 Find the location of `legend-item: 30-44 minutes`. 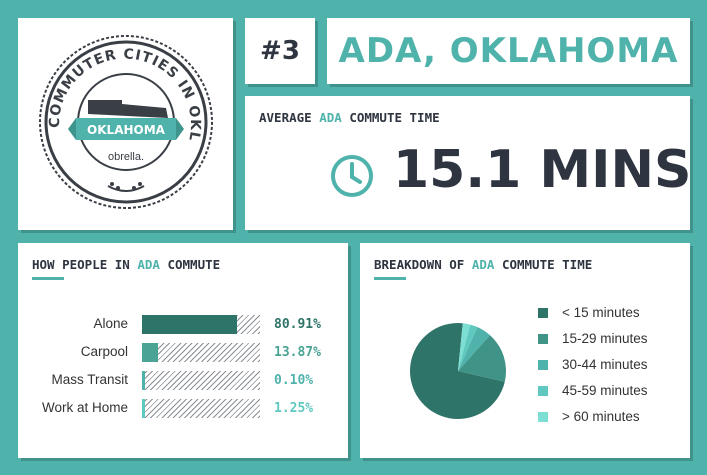

legend-item: 30-44 minutes is located at coordinates (593, 364).